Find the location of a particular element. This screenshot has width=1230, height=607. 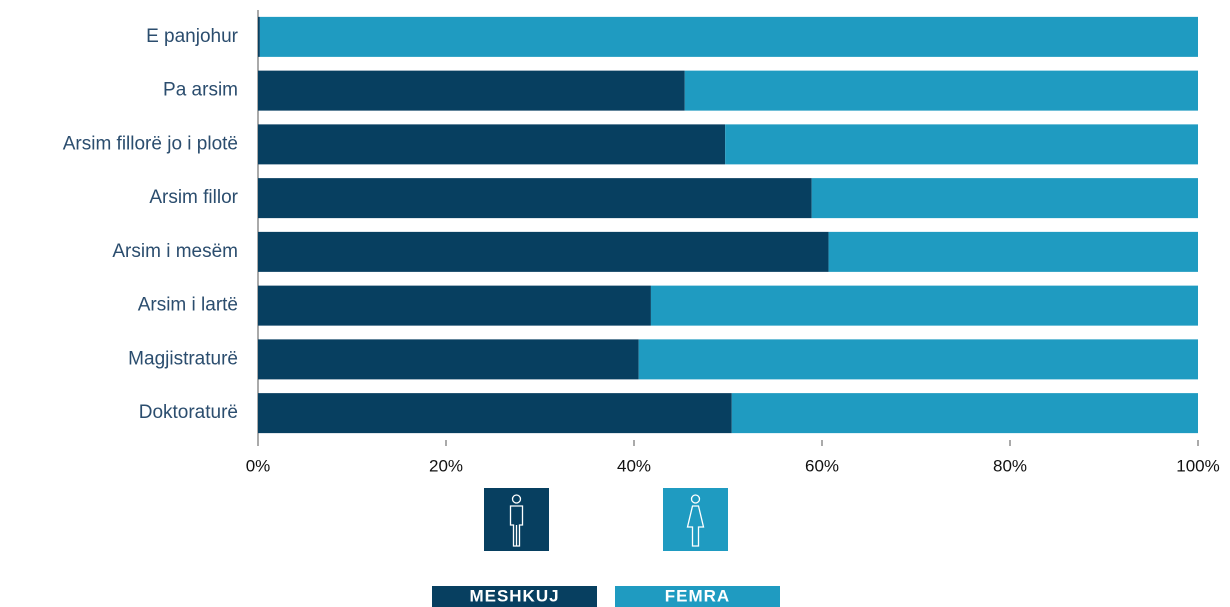

x-tick-label: 0% is located at coordinates (258, 465).